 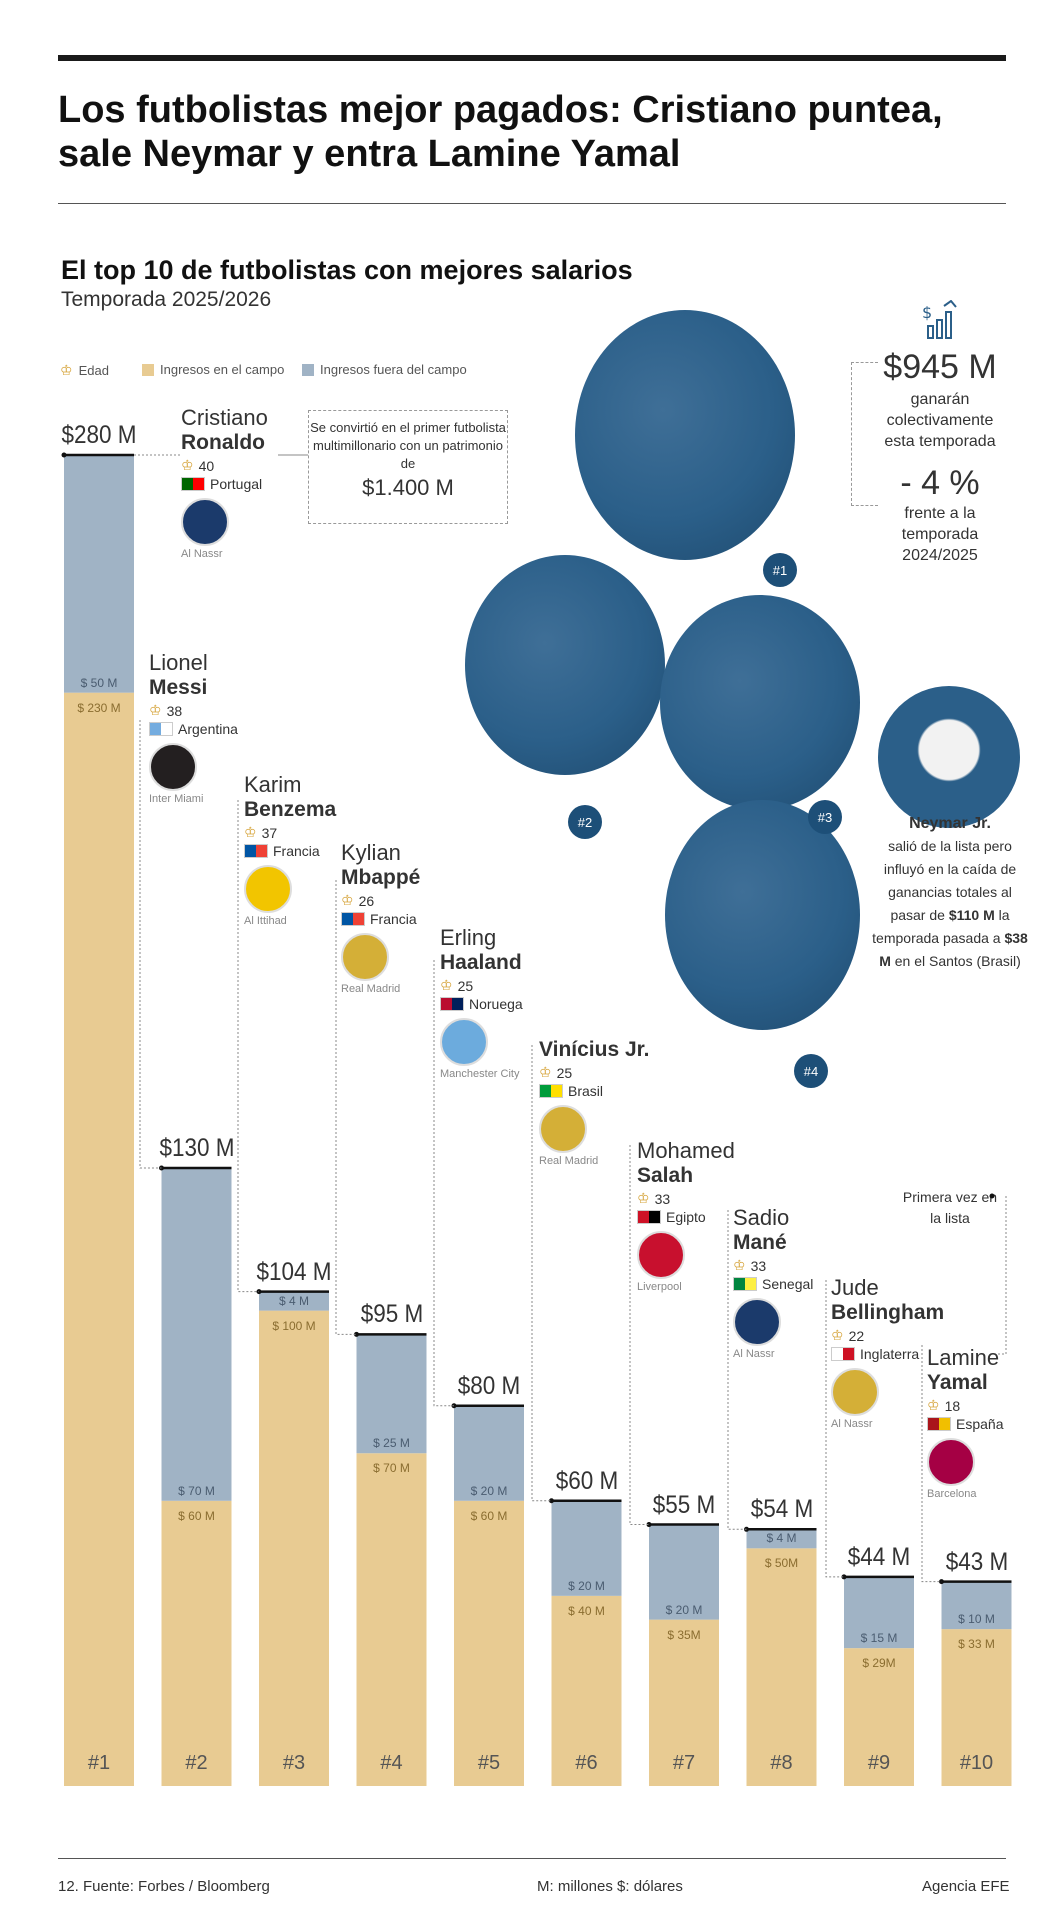 I want to click on title-divider, so click(x=532, y=203).